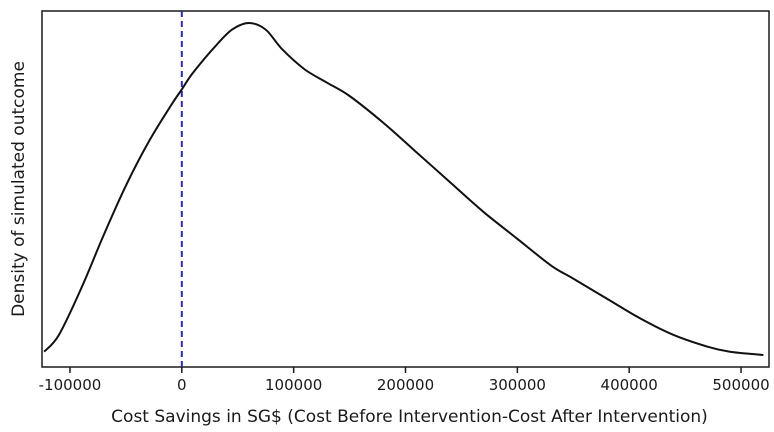 This screenshot has width=774, height=432. Describe the element at coordinates (405, 385) in the screenshot. I see `x-tick-label: 200000` at that location.